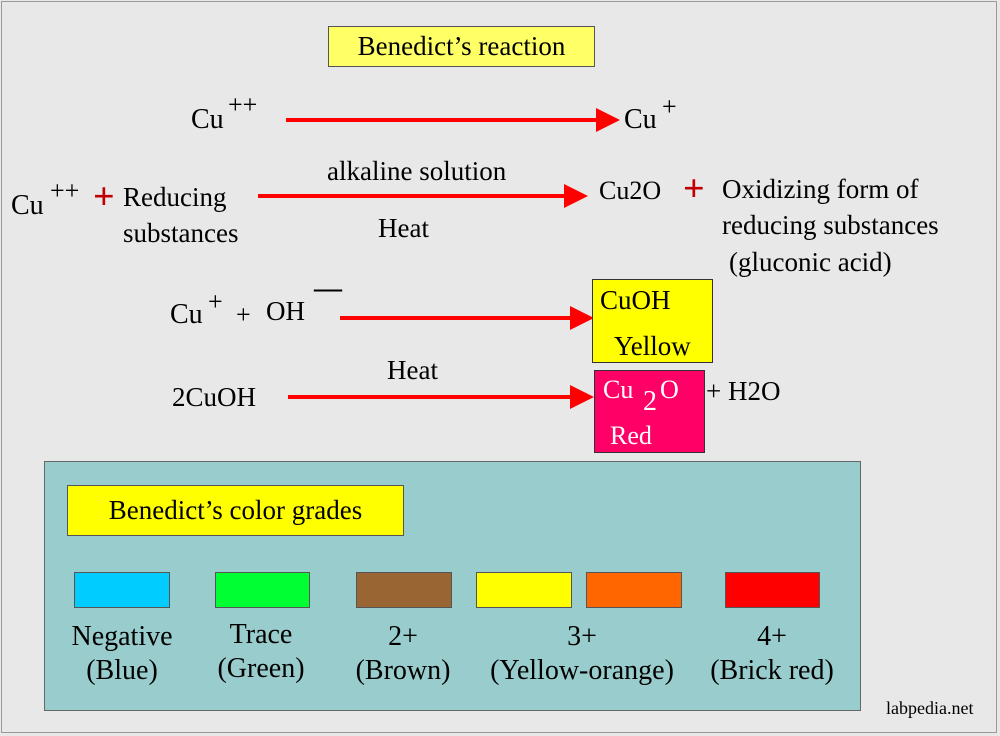  What do you see at coordinates (235, 510) in the screenshot?
I see `color-grades-title: Benedict’s color grades` at bounding box center [235, 510].